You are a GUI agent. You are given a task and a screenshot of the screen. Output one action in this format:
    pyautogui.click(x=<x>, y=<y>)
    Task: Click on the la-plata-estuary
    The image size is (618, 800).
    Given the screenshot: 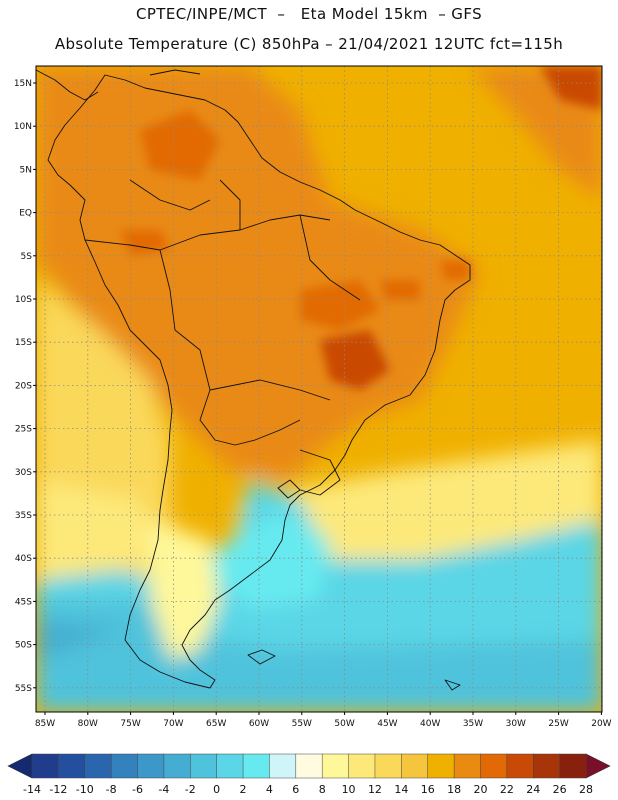 What is the action you would take?
    pyautogui.click(x=289, y=489)
    